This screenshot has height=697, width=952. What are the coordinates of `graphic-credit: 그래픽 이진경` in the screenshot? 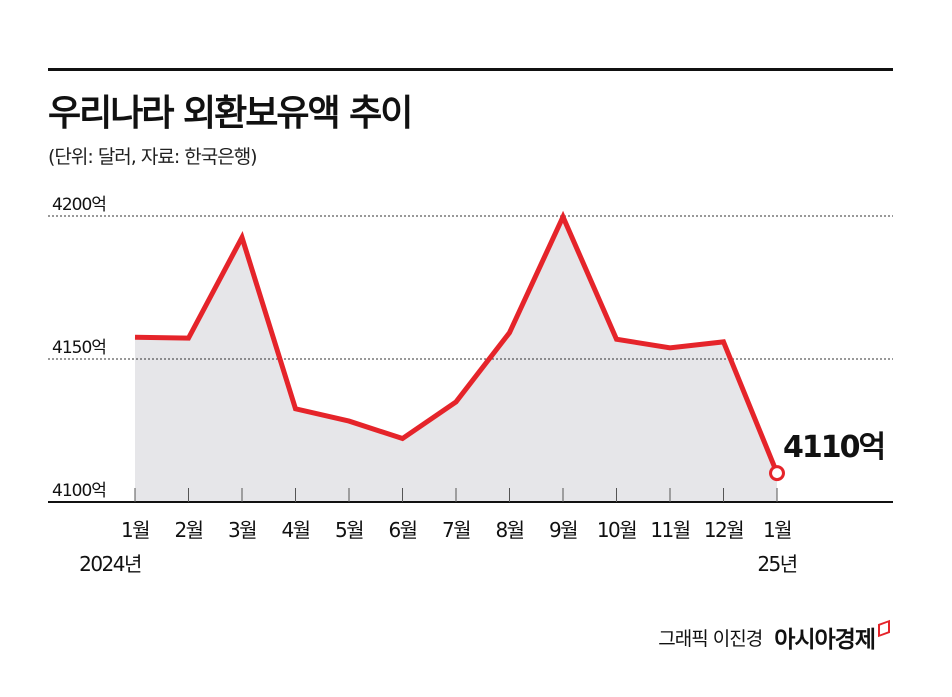 It's located at (710, 638).